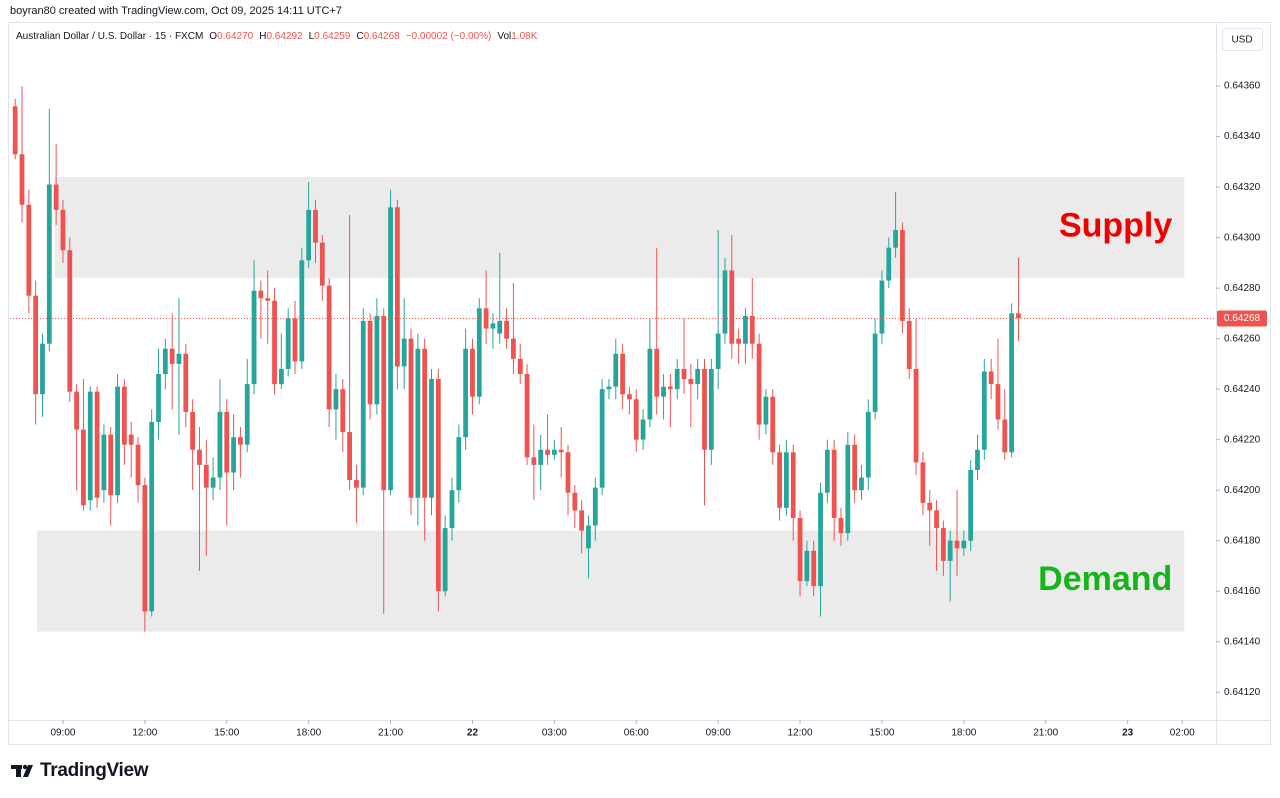  Describe the element at coordinates (448, 36) in the screenshot. I see `legend-change: −0.00002 (−0.00%)` at that location.